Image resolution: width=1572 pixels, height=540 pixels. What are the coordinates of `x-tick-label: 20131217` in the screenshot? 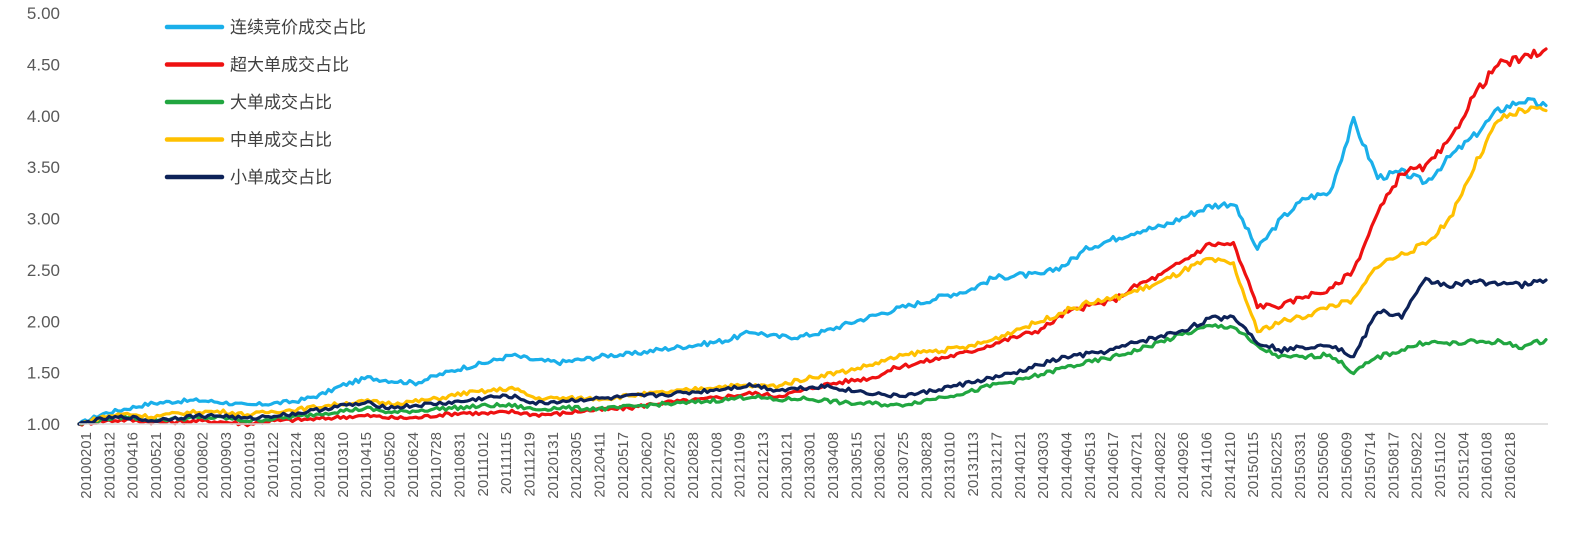 It's located at (996, 465).